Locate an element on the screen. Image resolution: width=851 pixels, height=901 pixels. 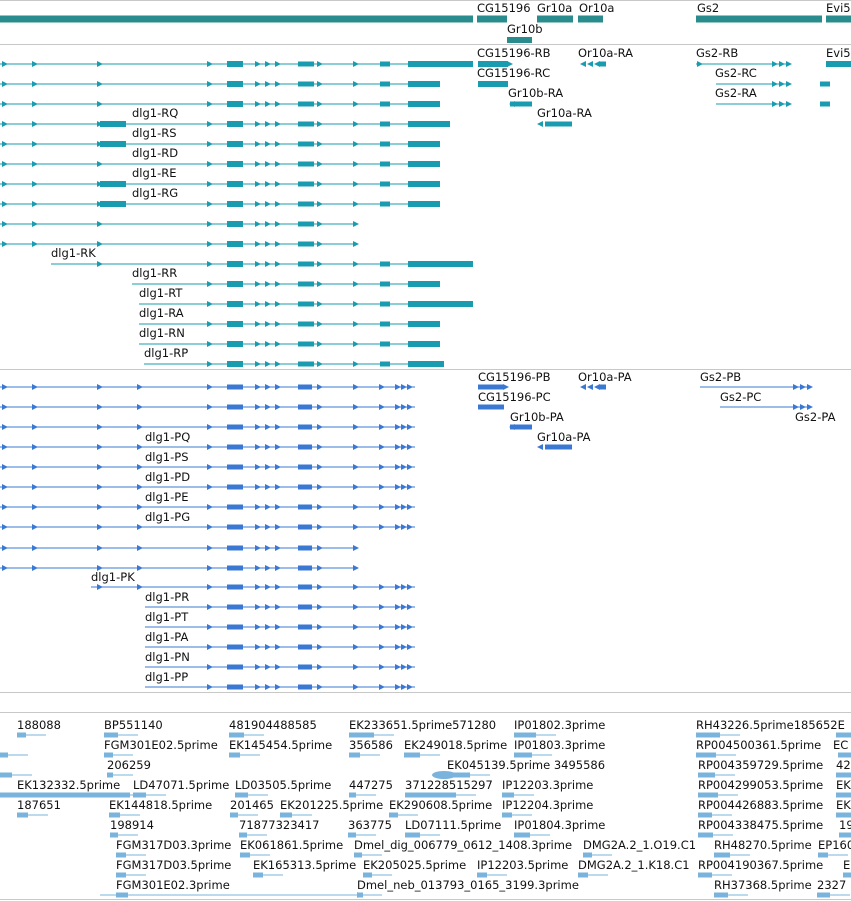
gene-label-gs2: Gs2 is located at coordinates (708, 8).